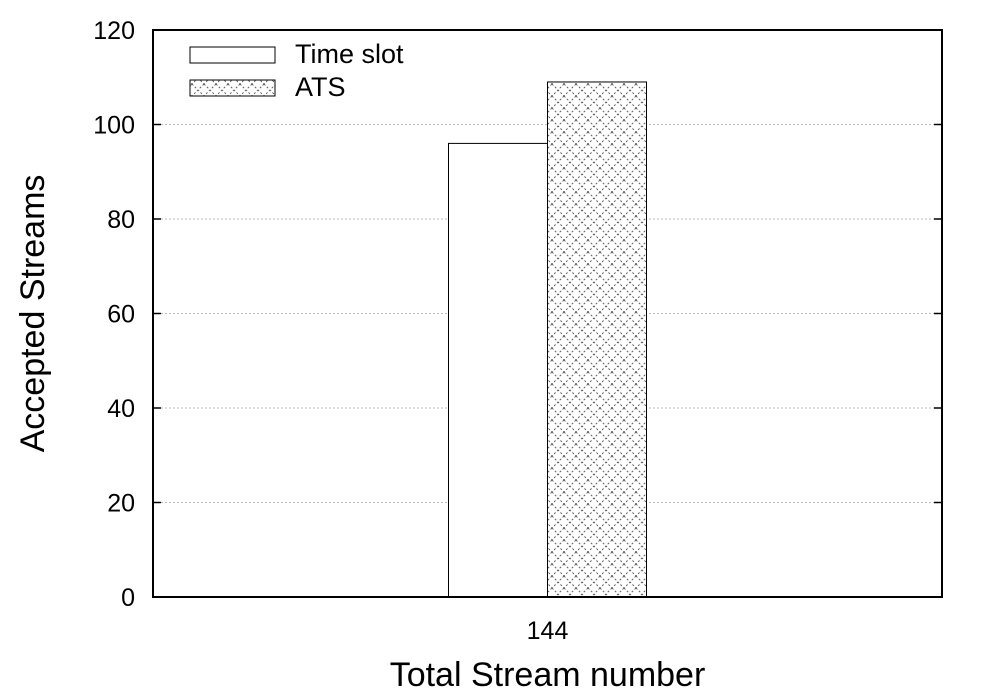 This screenshot has height=697, width=1000. What do you see at coordinates (121, 220) in the screenshot?
I see `y-tick-label: 80` at bounding box center [121, 220].